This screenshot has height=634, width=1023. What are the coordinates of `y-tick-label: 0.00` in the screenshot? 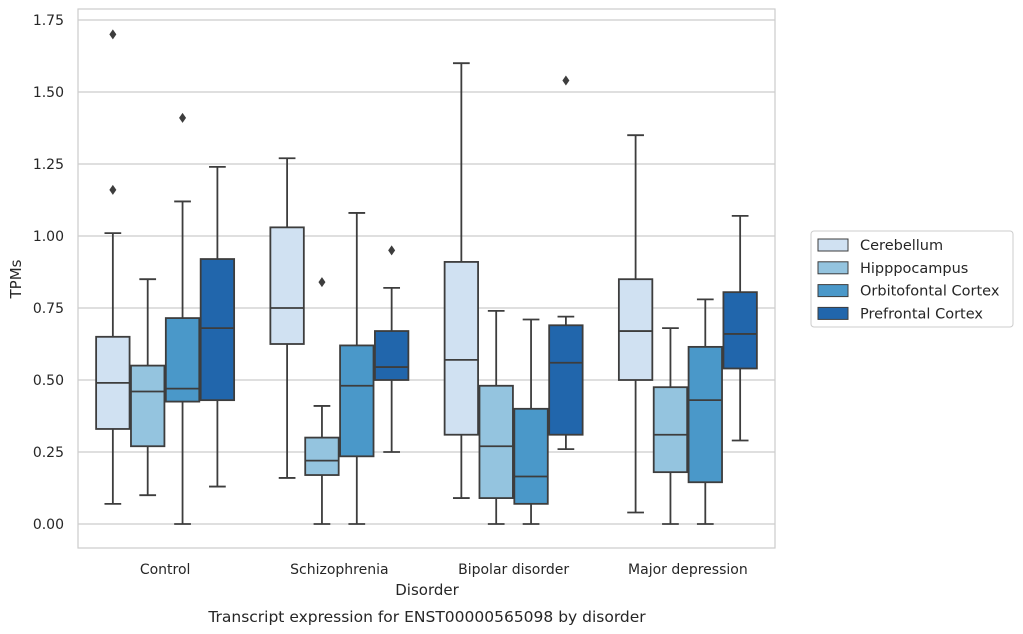 It's located at (48, 525).